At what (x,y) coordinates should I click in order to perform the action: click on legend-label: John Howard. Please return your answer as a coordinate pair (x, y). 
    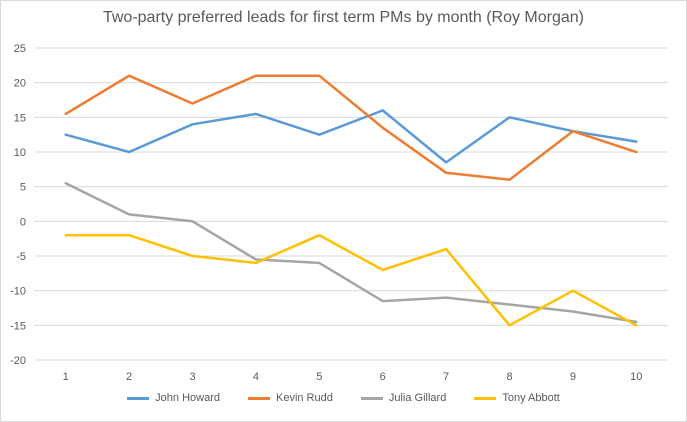
    Looking at the image, I should click on (187, 398).